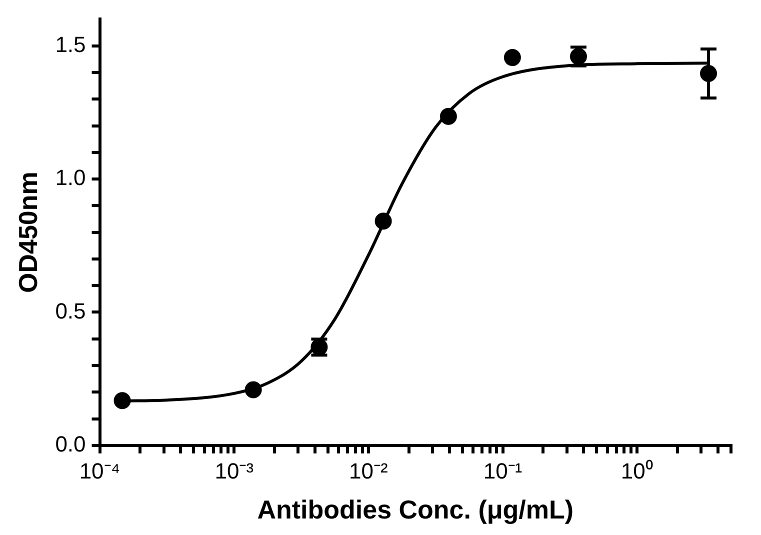 The width and height of the screenshot is (761, 535). What do you see at coordinates (368, 471) in the screenshot?
I see `x-tick-label: 10⁻²` at bounding box center [368, 471].